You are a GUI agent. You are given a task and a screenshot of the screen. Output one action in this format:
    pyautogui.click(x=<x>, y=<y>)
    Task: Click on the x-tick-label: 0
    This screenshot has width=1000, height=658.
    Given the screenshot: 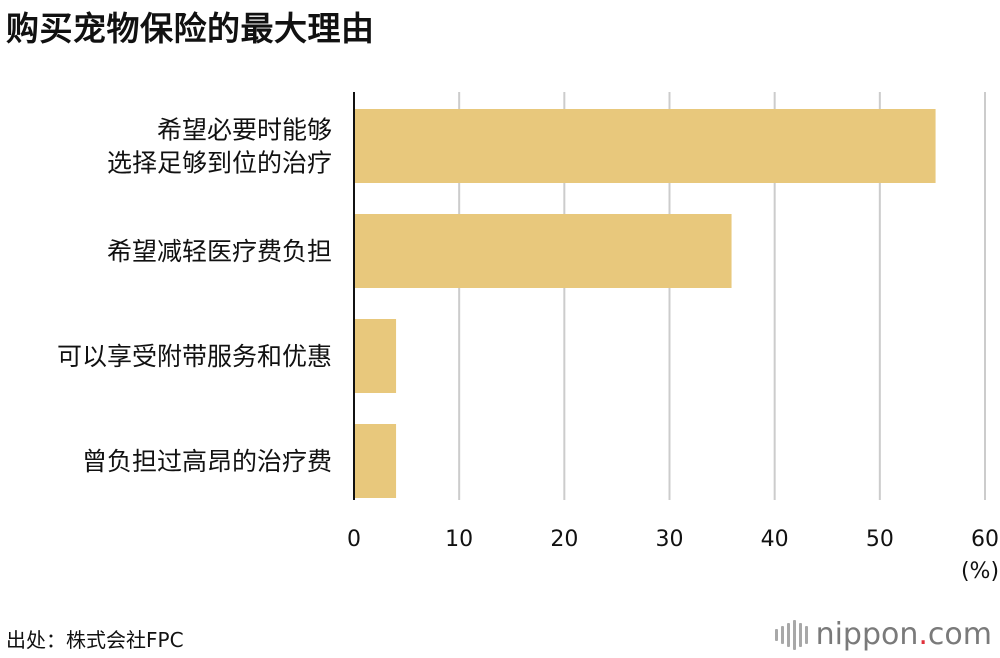 What is the action you would take?
    pyautogui.click(x=354, y=539)
    